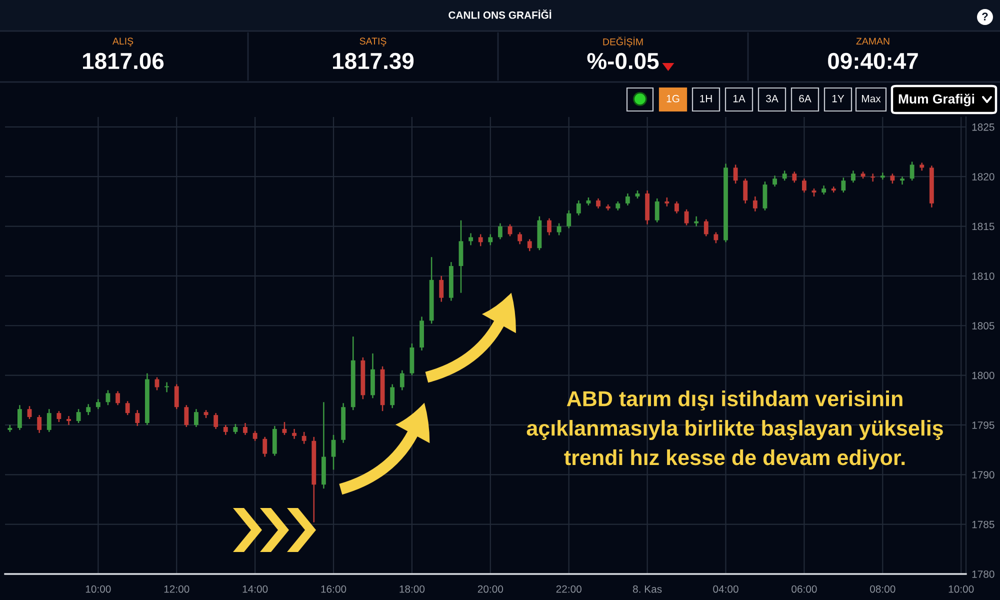  Describe the element at coordinates (983, 326) in the screenshot. I see `y-tick-label: 1805` at that location.